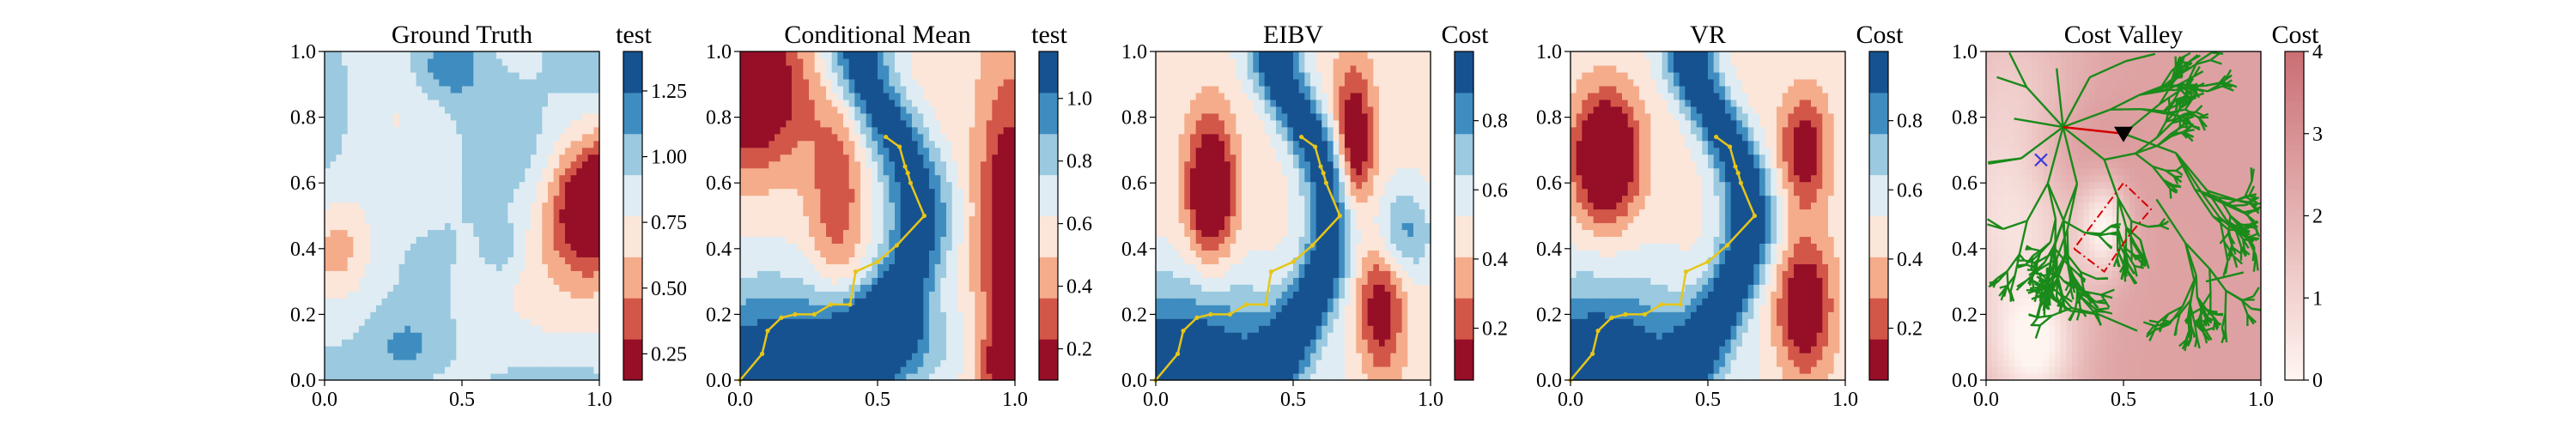  What do you see at coordinates (1079, 287) in the screenshot?
I see `colorbar-tick-label: 0.4` at bounding box center [1079, 287].